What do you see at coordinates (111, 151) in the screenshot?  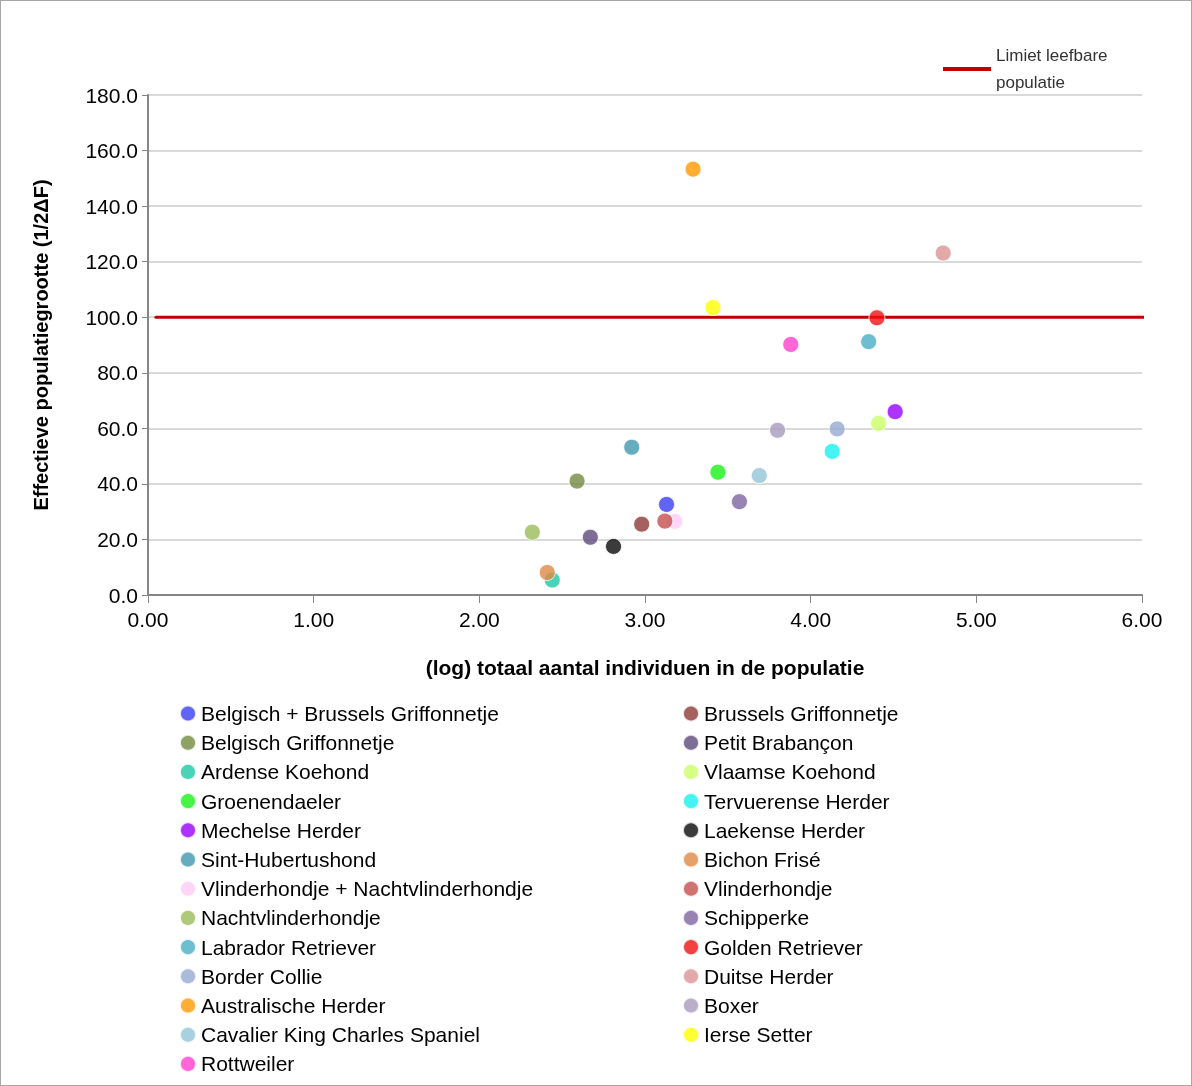 I see `y-tick-label: 160.0` at bounding box center [111, 151].